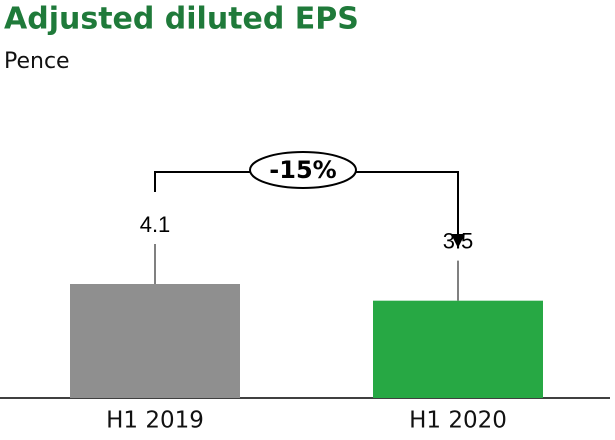  Describe the element at coordinates (407, 203) in the screenshot. I see `bracket-right` at that location.